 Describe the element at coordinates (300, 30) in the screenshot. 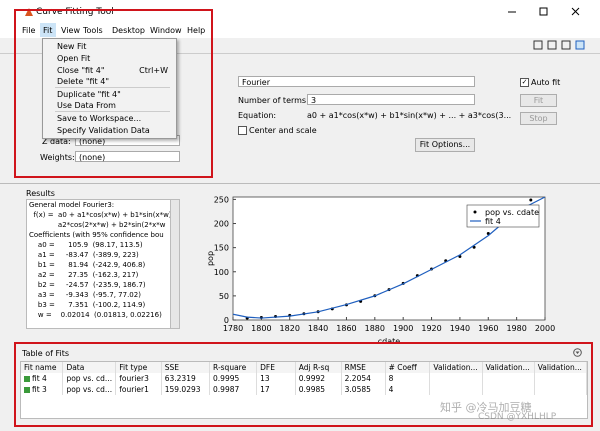

I see `menu-bar` at that location.